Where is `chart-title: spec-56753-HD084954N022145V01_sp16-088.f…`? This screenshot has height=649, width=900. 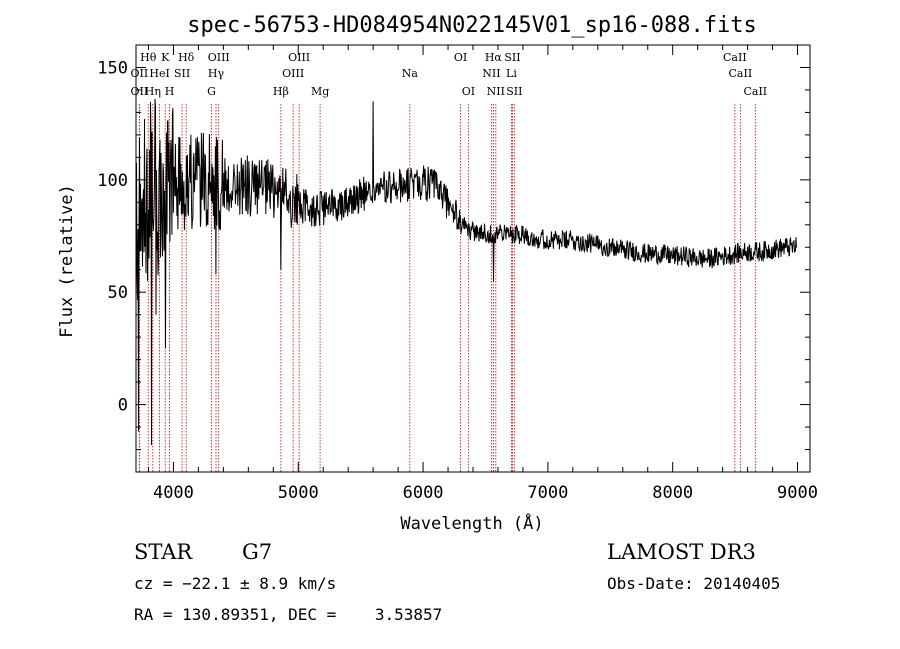 chart-title: spec-56753-HD084954N022145V01_sp16-088.f… is located at coordinates (472, 25).